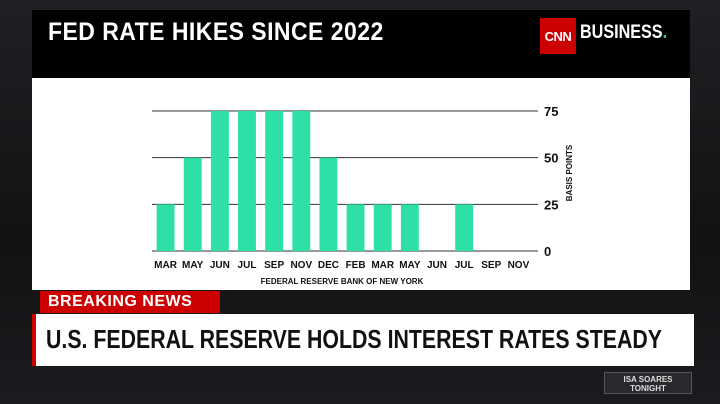  I want to click on x-tick-label: DEC, so click(328, 265).